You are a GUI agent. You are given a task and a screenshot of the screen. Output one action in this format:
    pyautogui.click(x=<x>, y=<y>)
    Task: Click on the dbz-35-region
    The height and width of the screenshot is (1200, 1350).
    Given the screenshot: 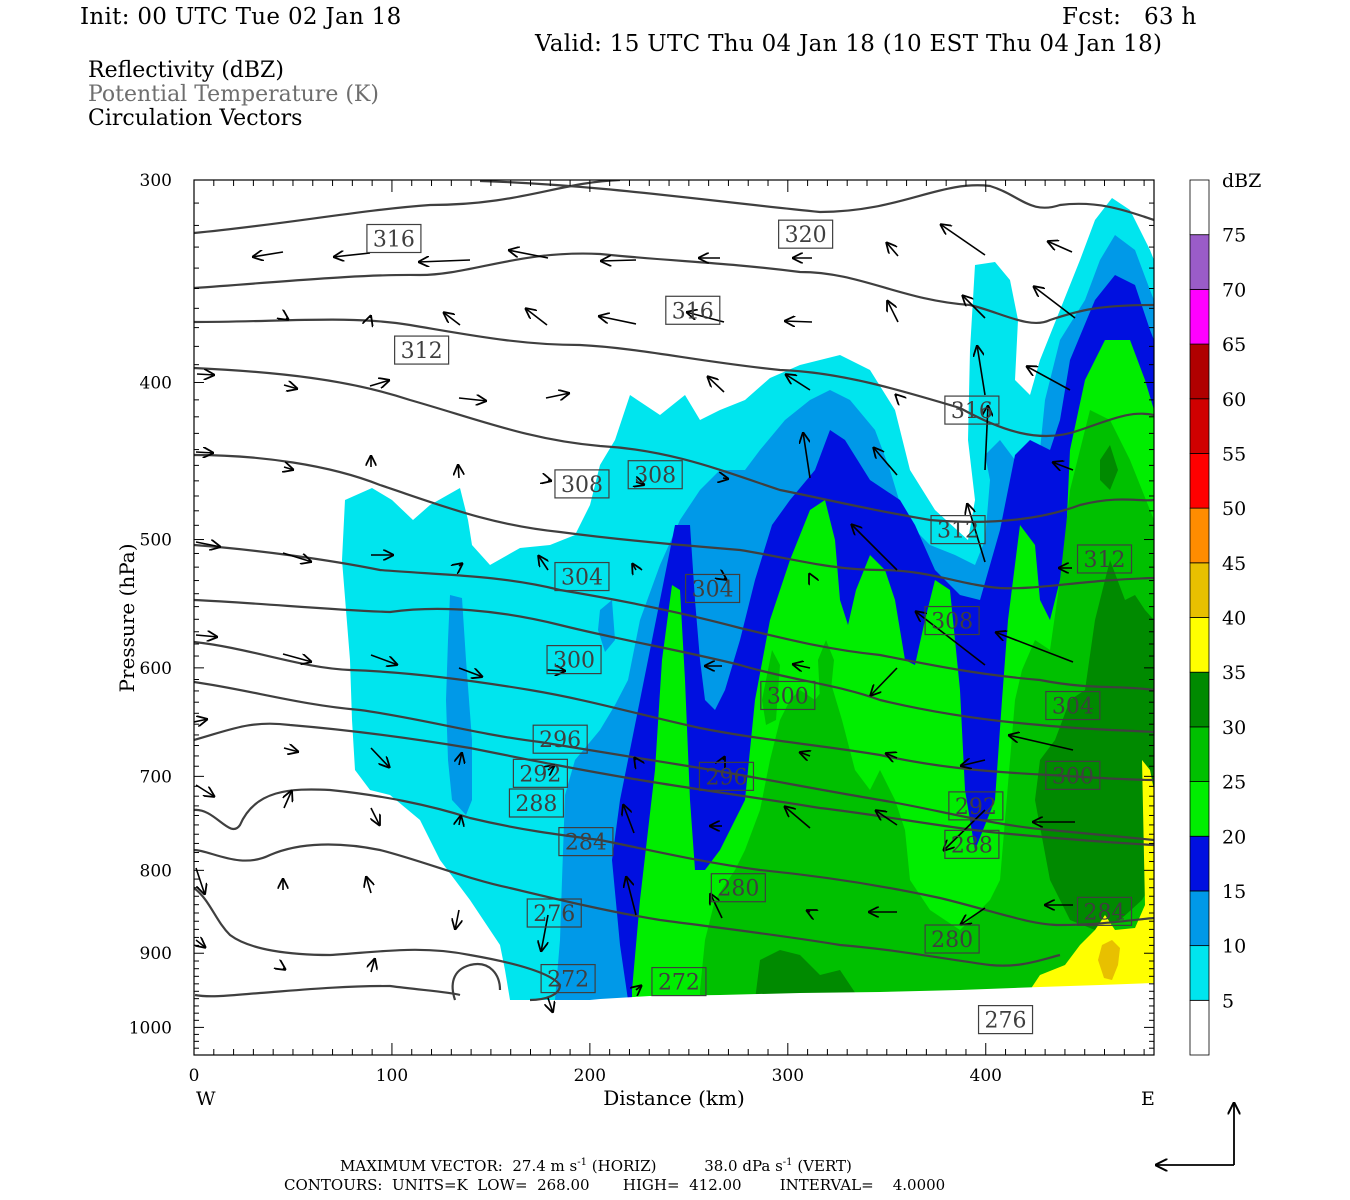 What is the action you would take?
    pyautogui.click(x=1092, y=875)
    